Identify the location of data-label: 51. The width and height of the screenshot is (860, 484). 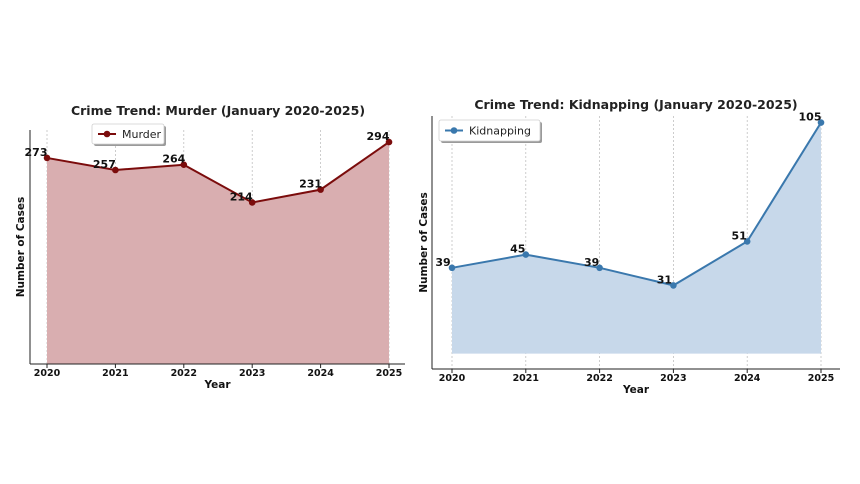
(739, 235).